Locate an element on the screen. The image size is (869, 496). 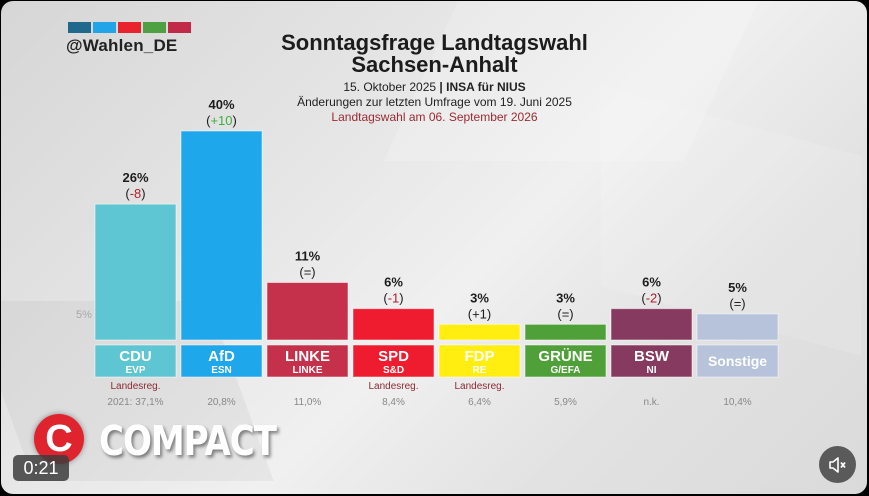
eu-group: G/EFA is located at coordinates (565, 370).